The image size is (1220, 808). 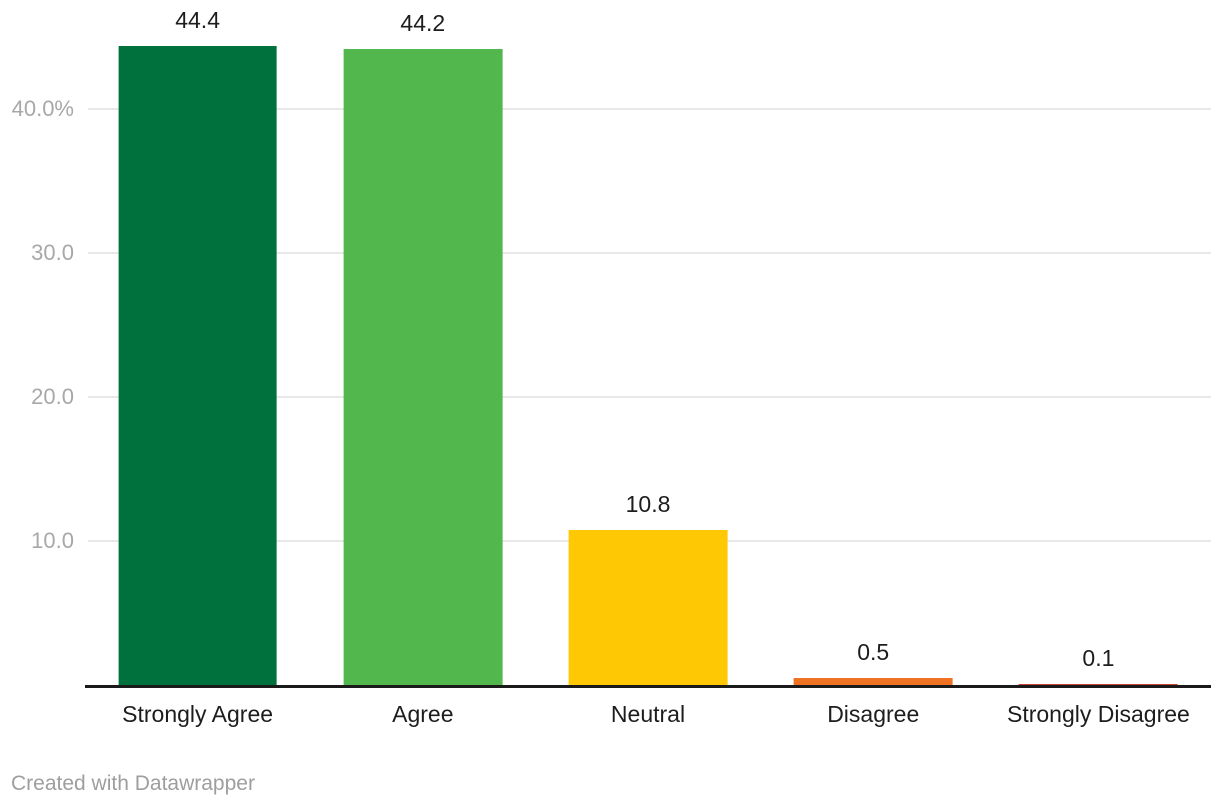 I want to click on y-tick-label: 30.0, so click(x=52, y=253).